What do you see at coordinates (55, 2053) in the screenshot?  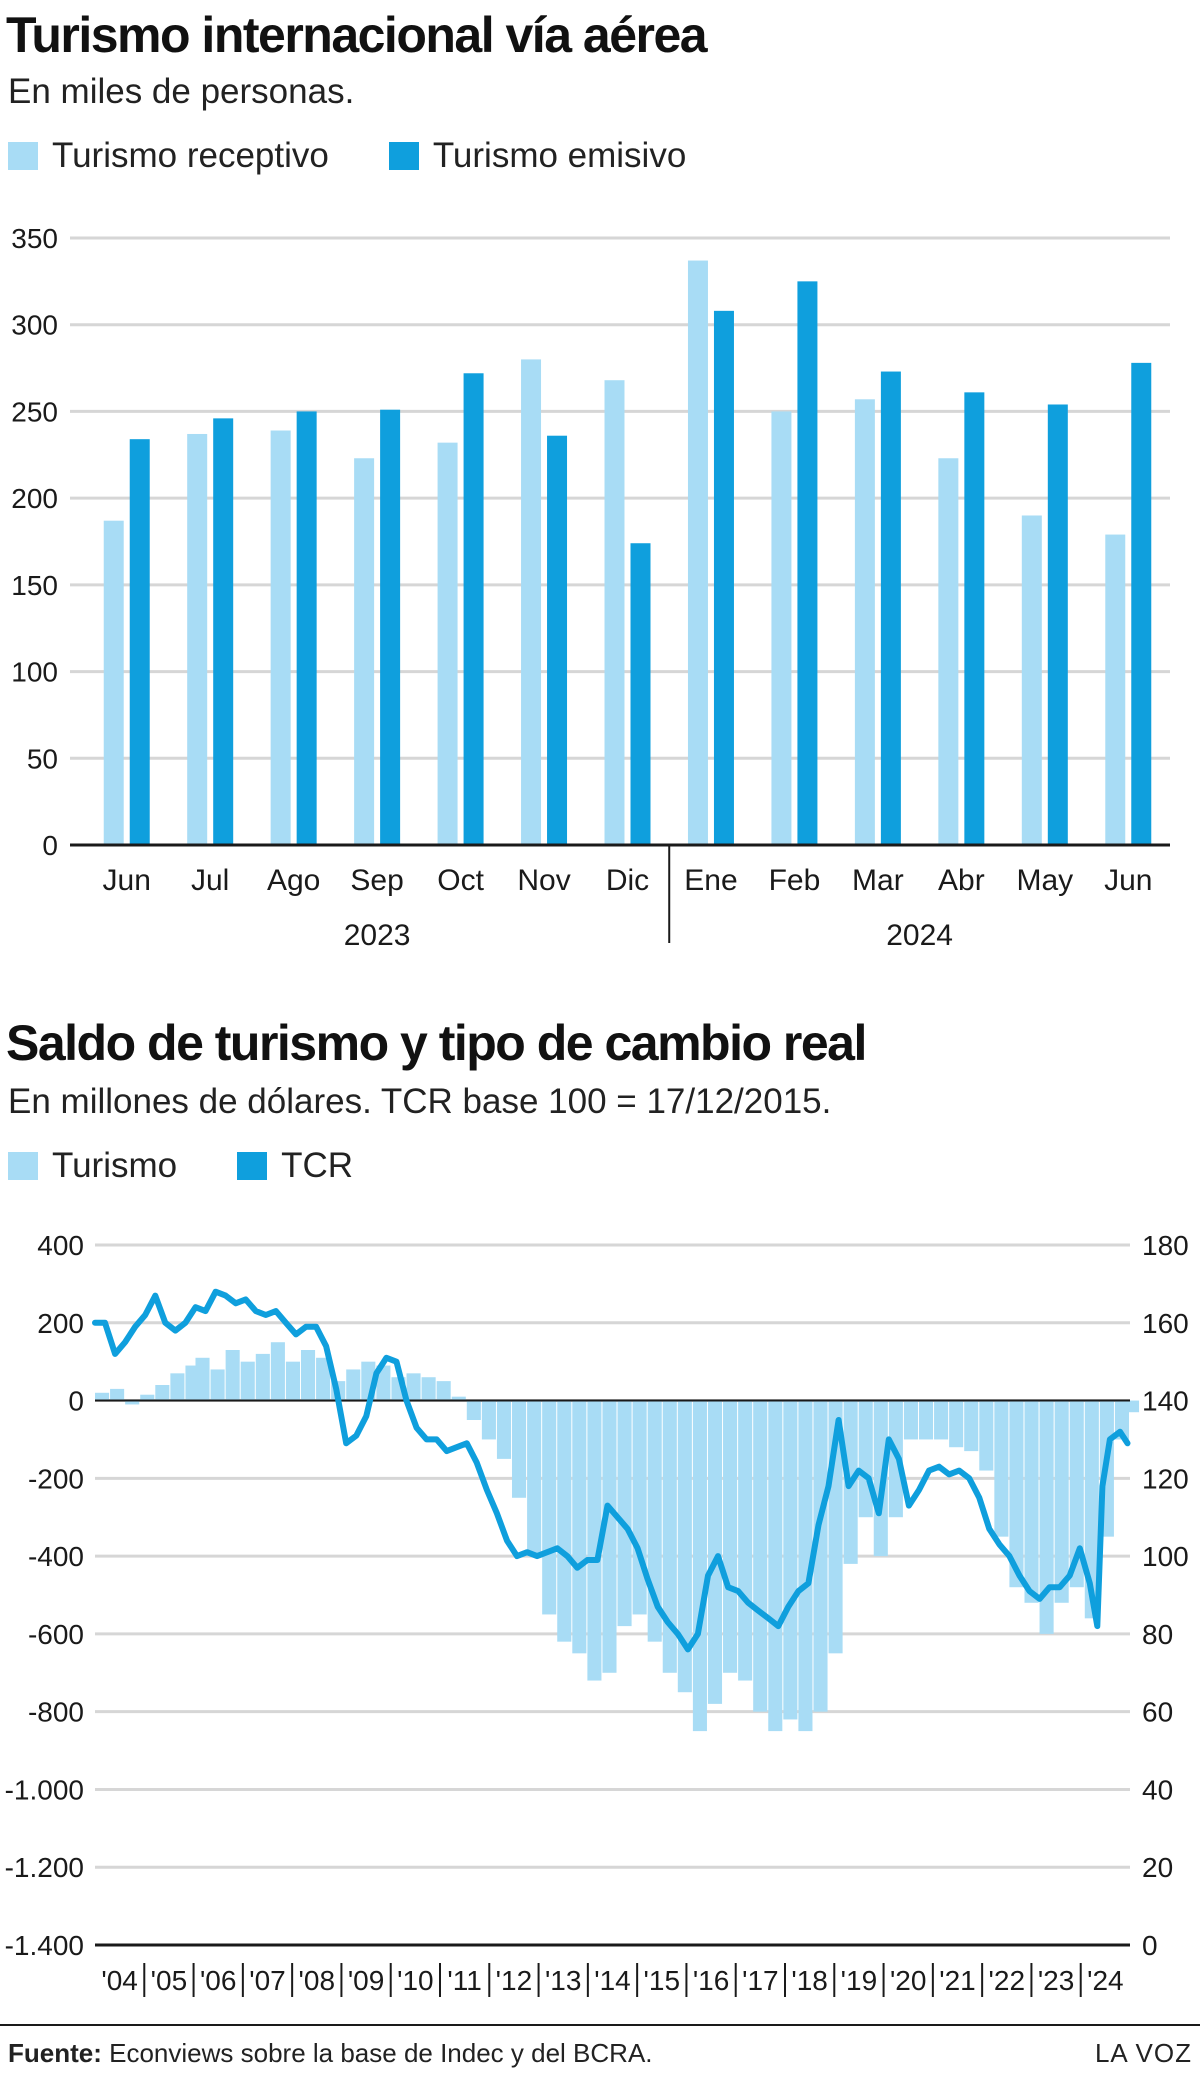 I see `source-label: Fuente:` at bounding box center [55, 2053].